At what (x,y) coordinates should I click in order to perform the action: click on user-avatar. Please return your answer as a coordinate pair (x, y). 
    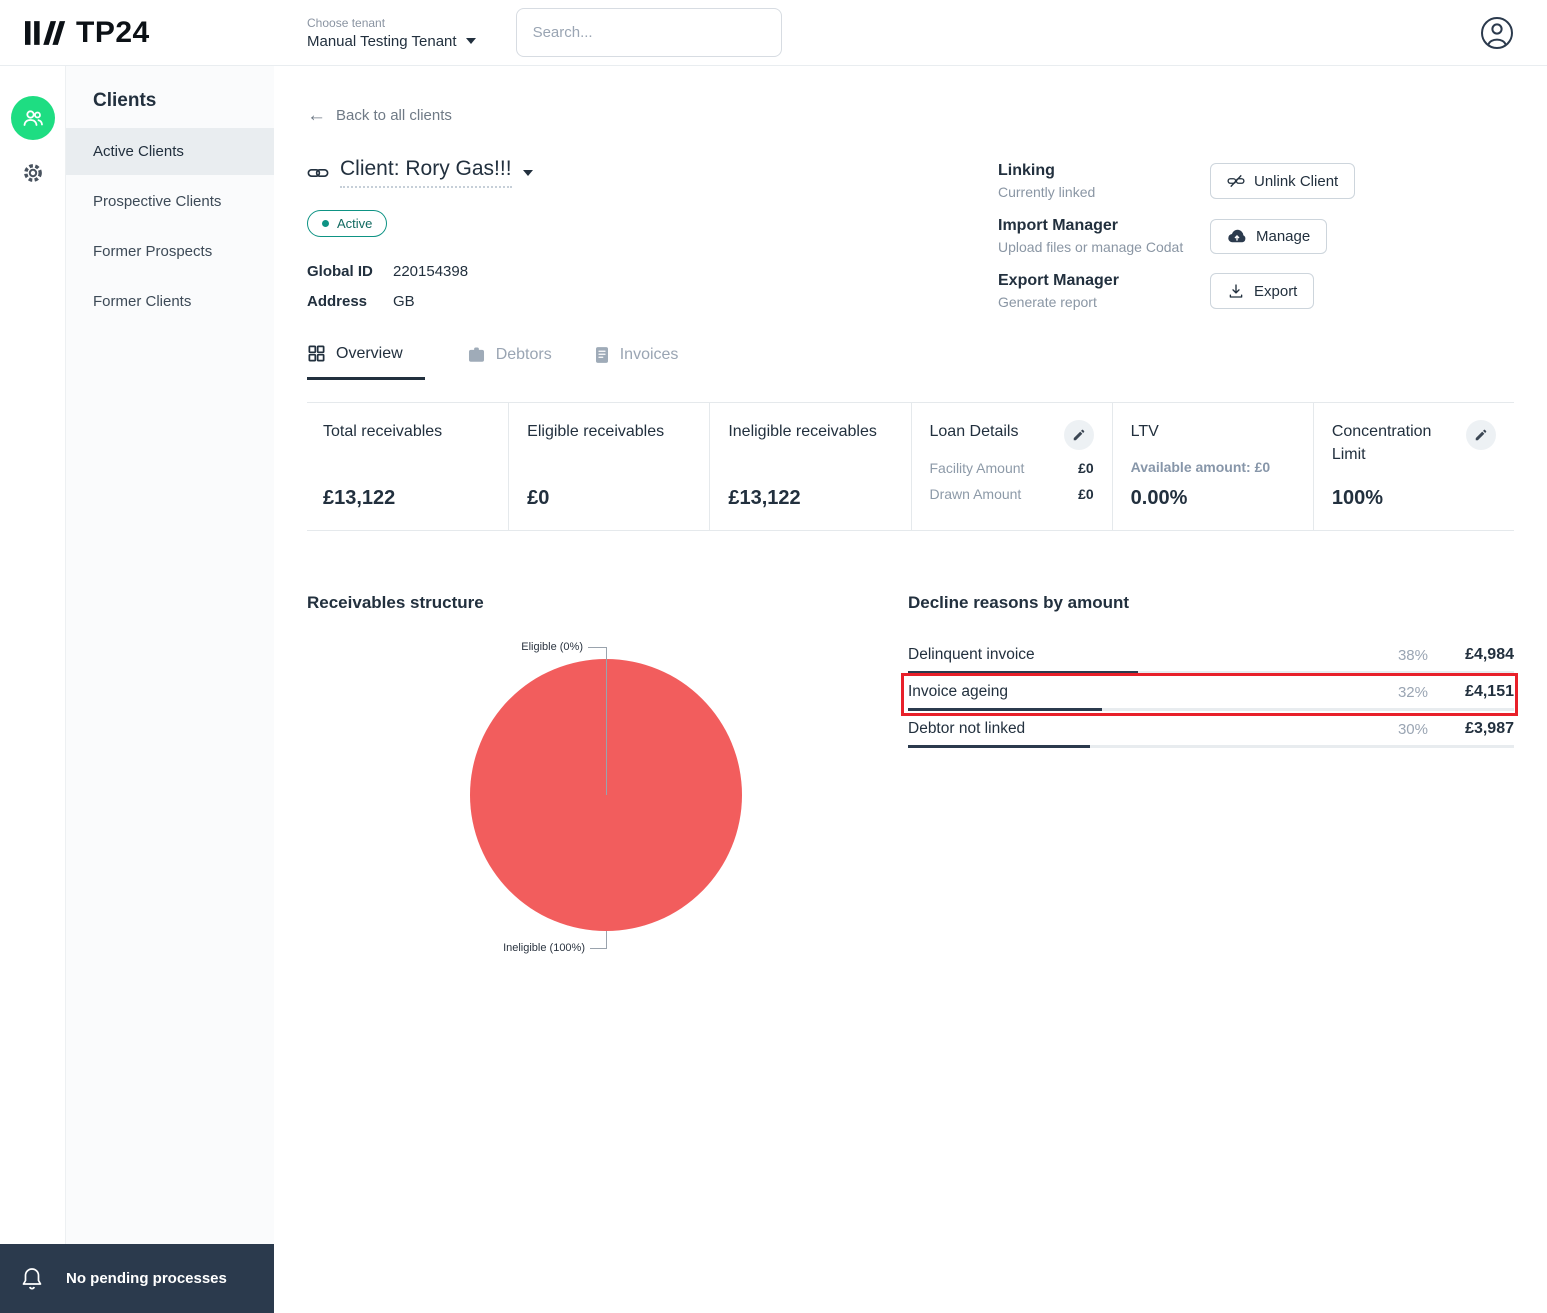
    Looking at the image, I should click on (1497, 33).